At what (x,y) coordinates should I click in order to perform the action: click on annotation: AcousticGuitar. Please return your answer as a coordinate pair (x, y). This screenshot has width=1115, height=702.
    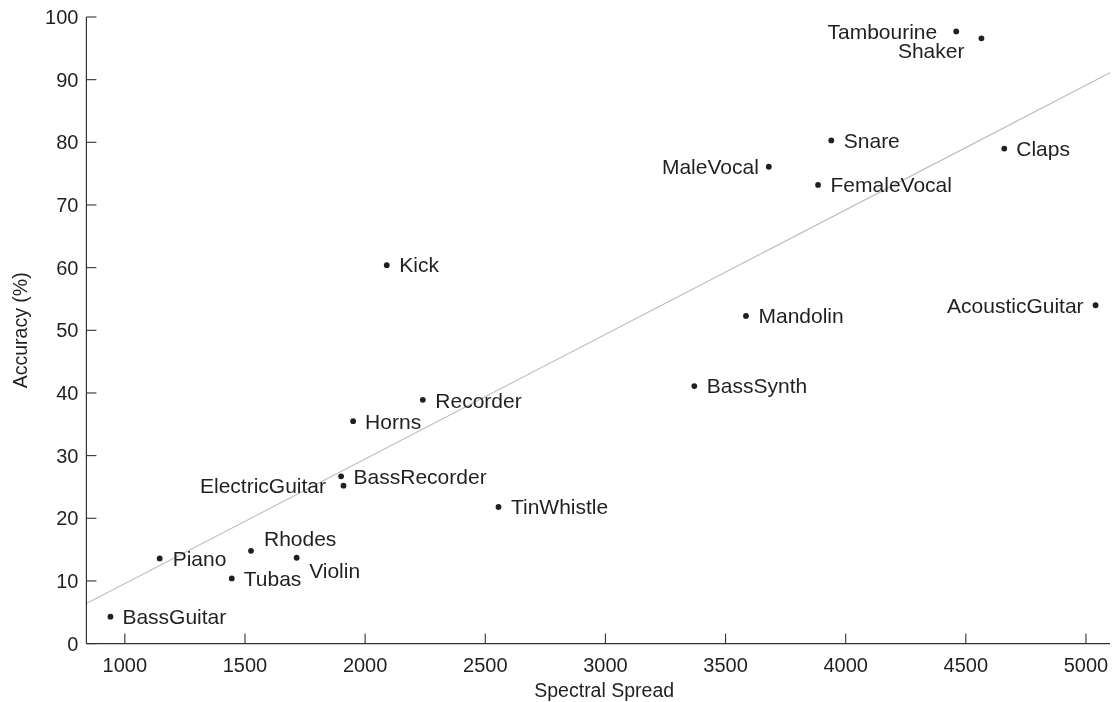
    Looking at the image, I should click on (1015, 305).